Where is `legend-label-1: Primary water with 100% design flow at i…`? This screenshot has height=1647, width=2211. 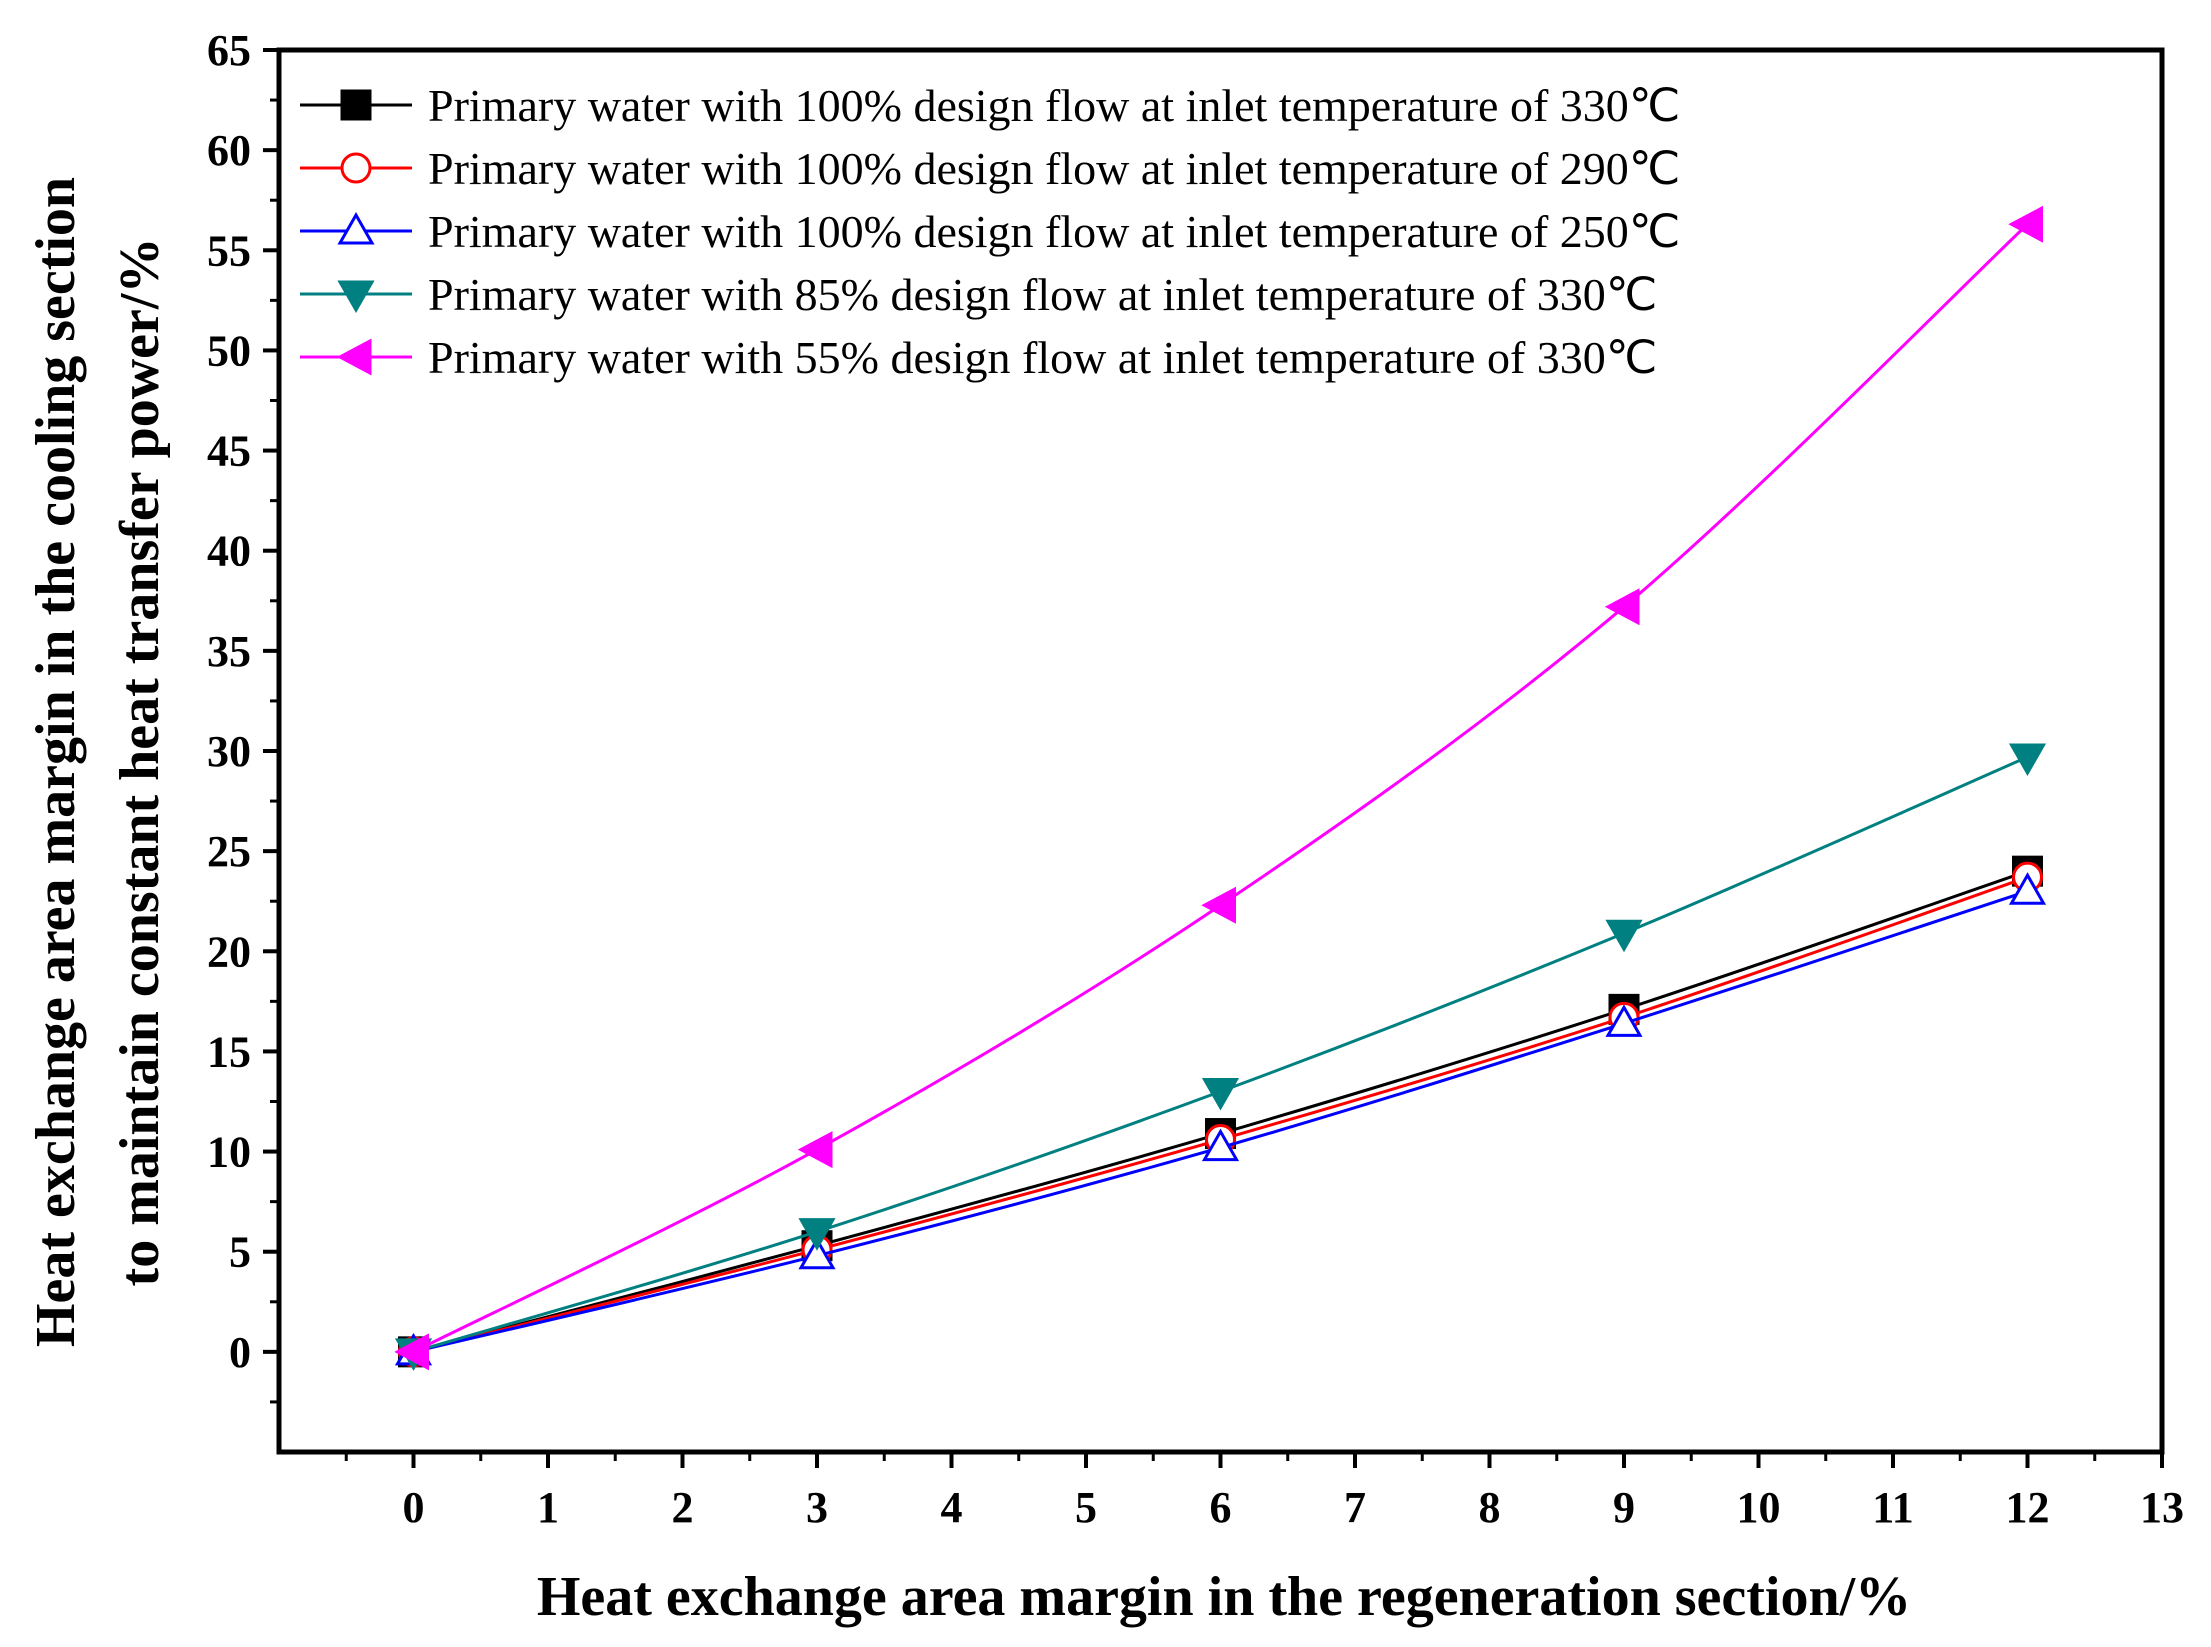
legend-label-1: Primary water with 100% design flow at i… is located at coordinates (1054, 168).